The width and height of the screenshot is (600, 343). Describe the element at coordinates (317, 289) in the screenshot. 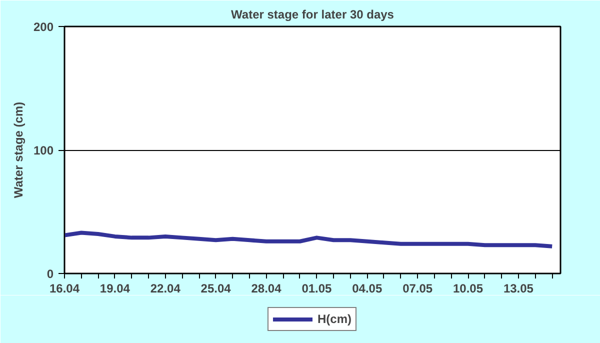

I see `x-tick-label: 01.05` at that location.